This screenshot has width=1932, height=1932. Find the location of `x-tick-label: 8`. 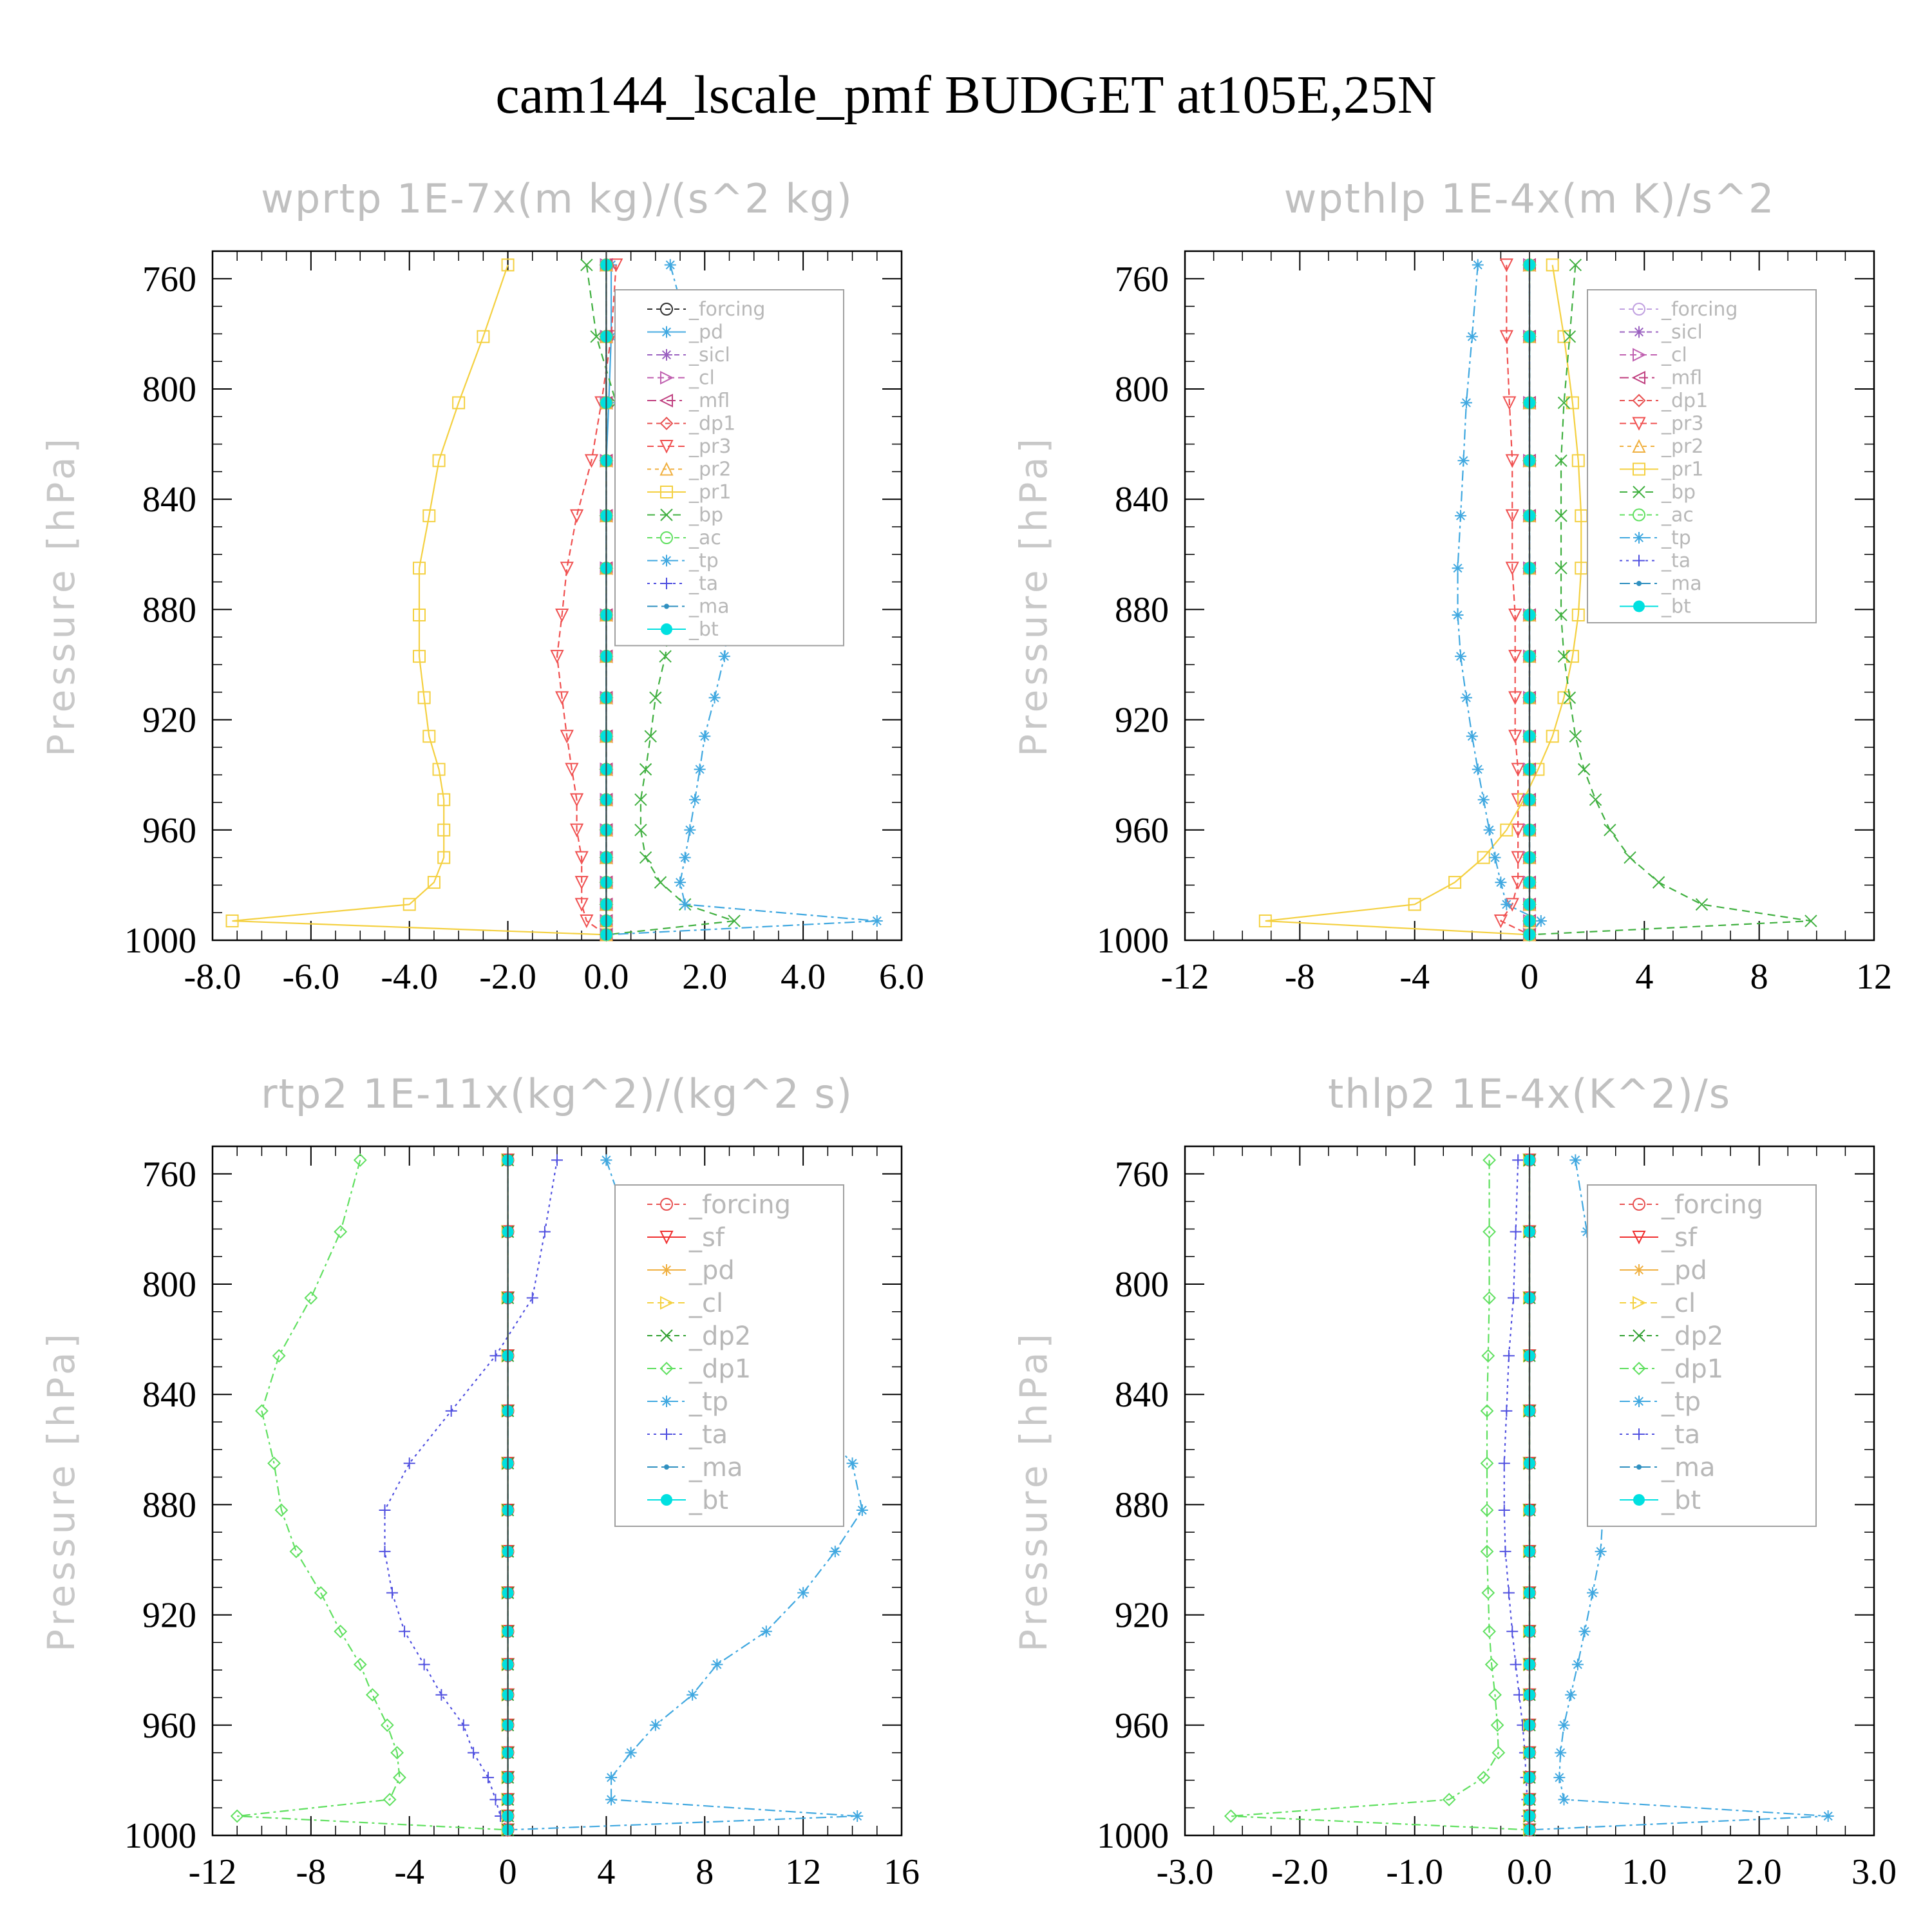

x-tick-label: 8 is located at coordinates (1759, 977).